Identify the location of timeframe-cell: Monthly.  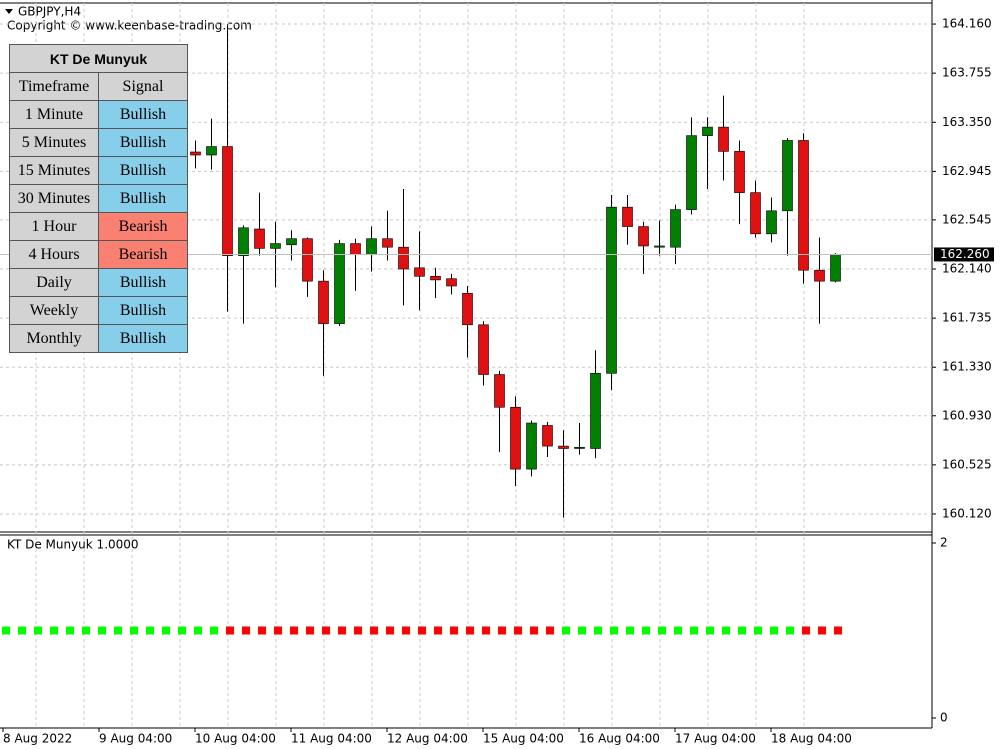
(54, 338).